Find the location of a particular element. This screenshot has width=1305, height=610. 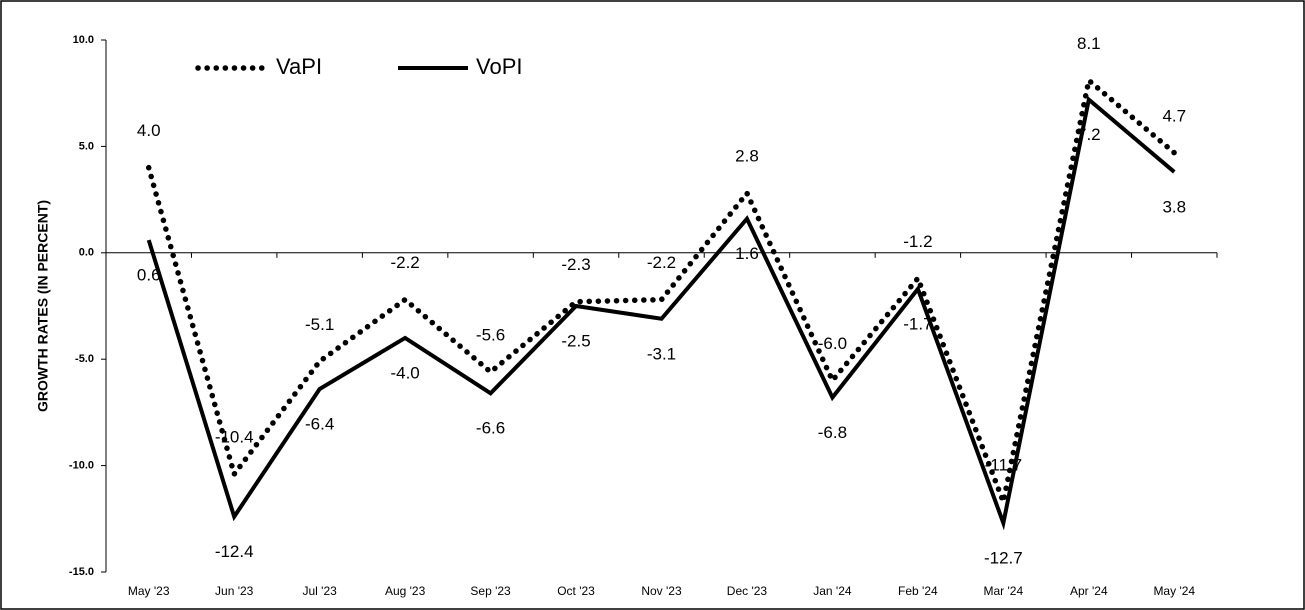

x-tick-label: Jul '23 is located at coordinates (319, 591).